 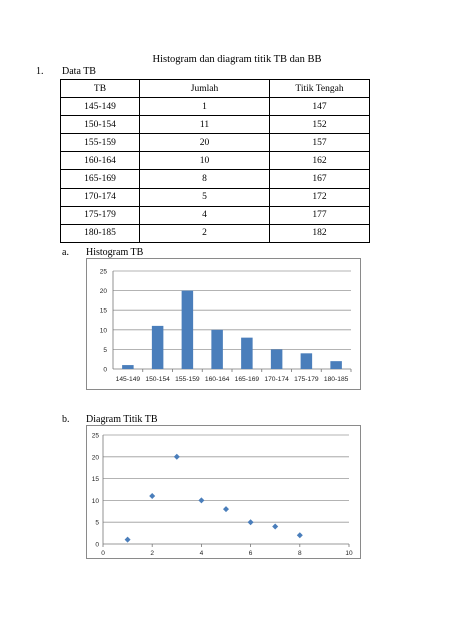 What do you see at coordinates (319, 215) in the screenshot?
I see `table-cell: 177` at bounding box center [319, 215].